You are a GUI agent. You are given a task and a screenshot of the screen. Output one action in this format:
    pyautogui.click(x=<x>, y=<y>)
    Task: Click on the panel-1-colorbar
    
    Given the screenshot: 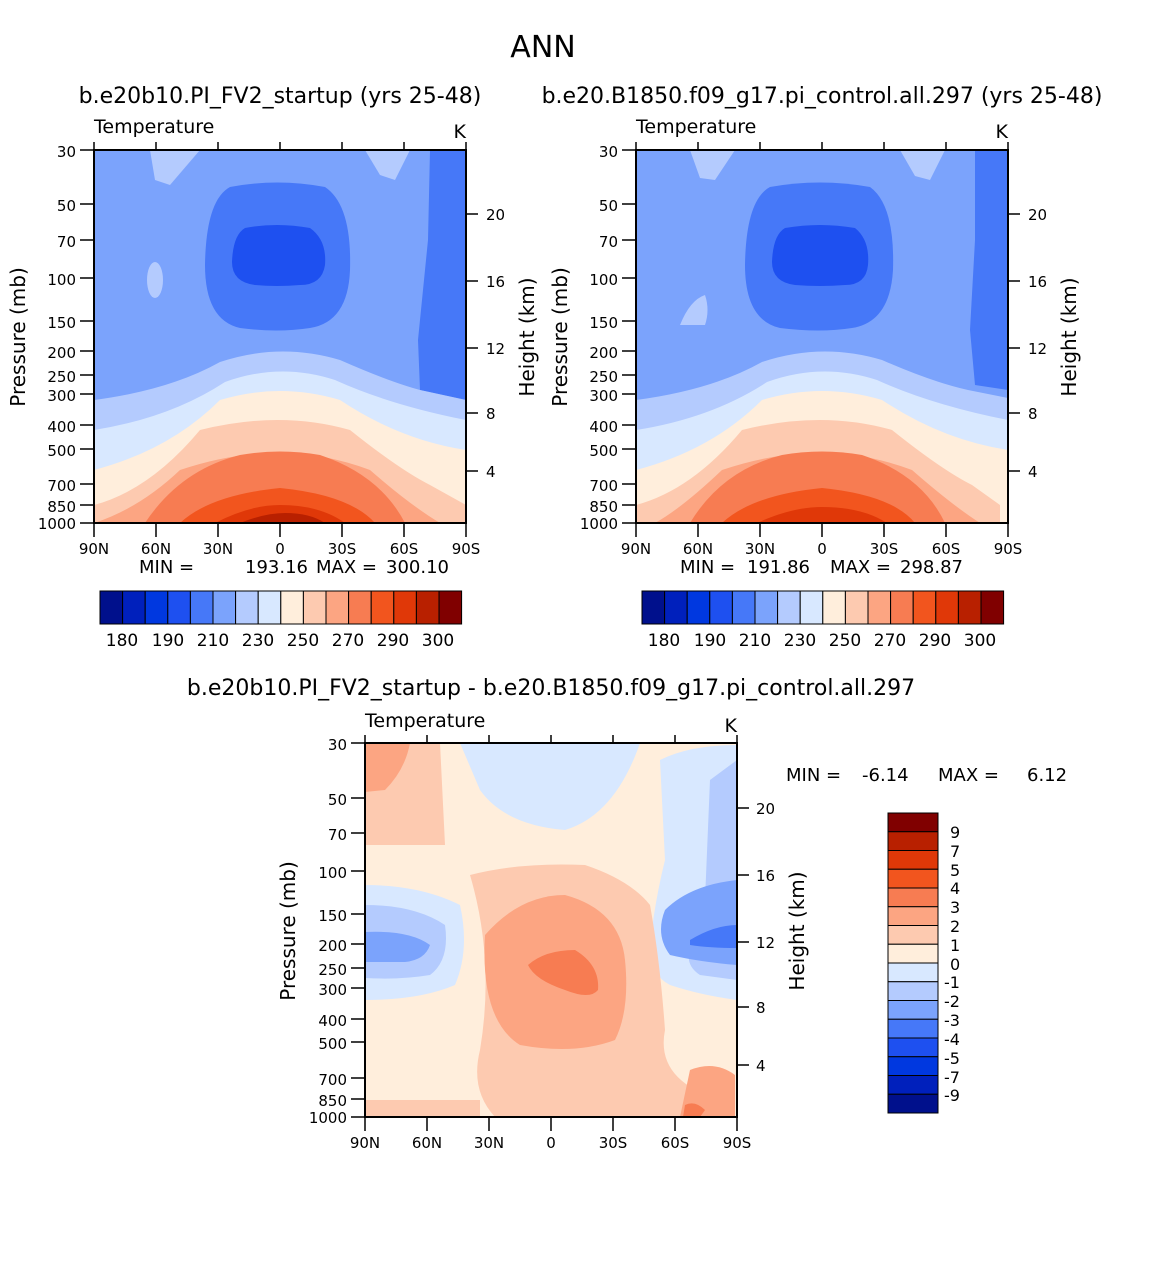 What is the action you would take?
    pyautogui.click(x=281, y=607)
    